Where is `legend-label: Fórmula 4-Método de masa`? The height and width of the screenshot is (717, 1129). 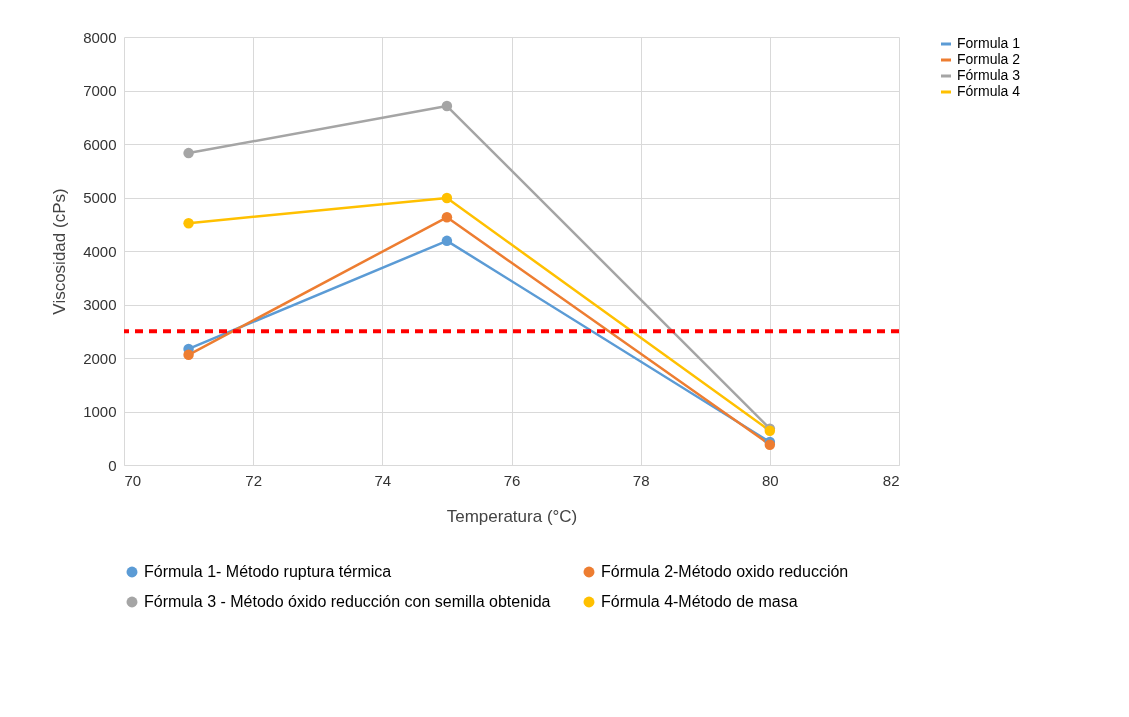
legend-label: Fórmula 4-Método de masa is located at coordinates (699, 601).